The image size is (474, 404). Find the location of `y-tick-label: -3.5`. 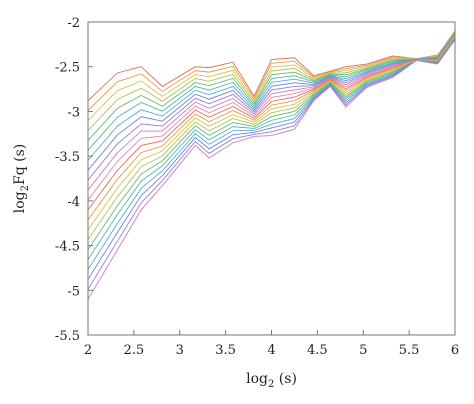

y-tick-label: -3.5 is located at coordinates (67, 157).